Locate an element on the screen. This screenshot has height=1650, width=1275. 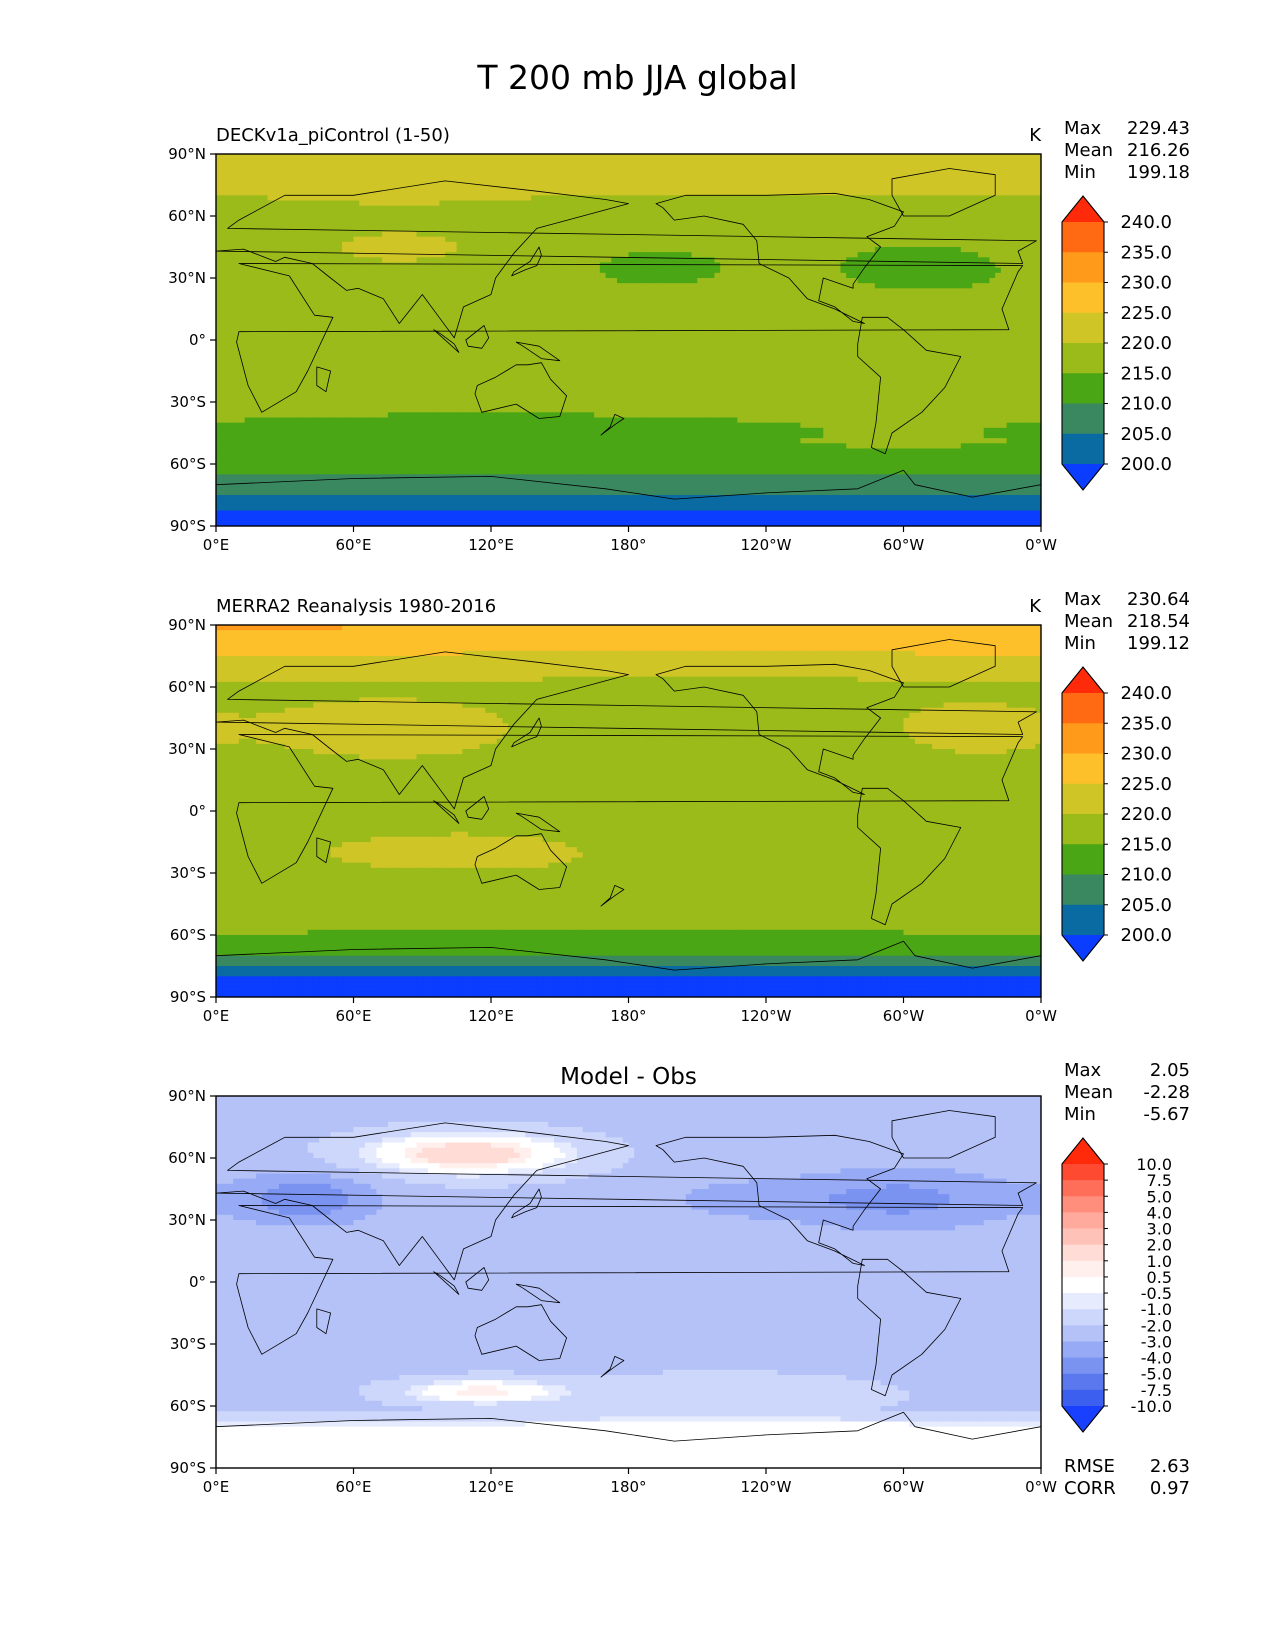
colorbar-label: 1.0 is located at coordinates (1159, 1261).